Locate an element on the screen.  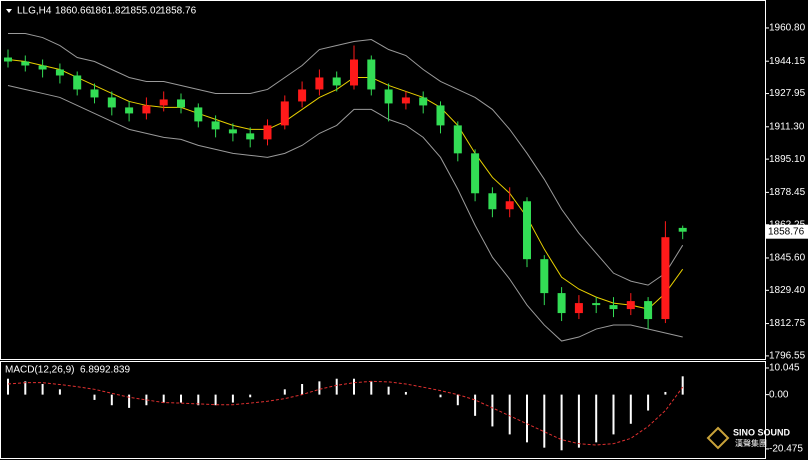
signal-value: 2.839 is located at coordinates (117, 370).